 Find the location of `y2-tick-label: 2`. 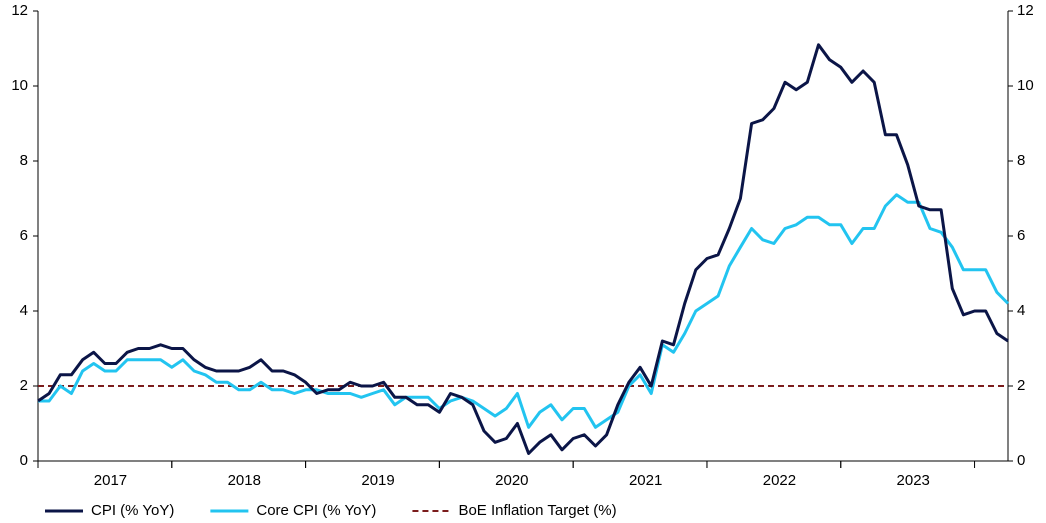

y2-tick-label: 2 is located at coordinates (1021, 385).